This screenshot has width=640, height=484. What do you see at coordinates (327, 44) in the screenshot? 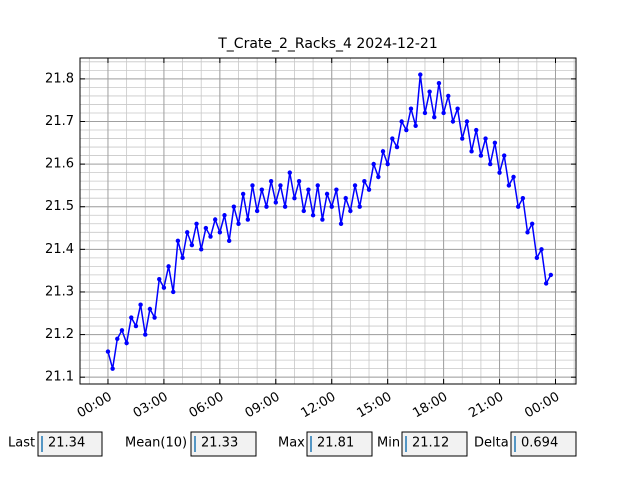
I see `chart-title: T_Crate_2_Racks_4 2024-12-21` at bounding box center [327, 44].